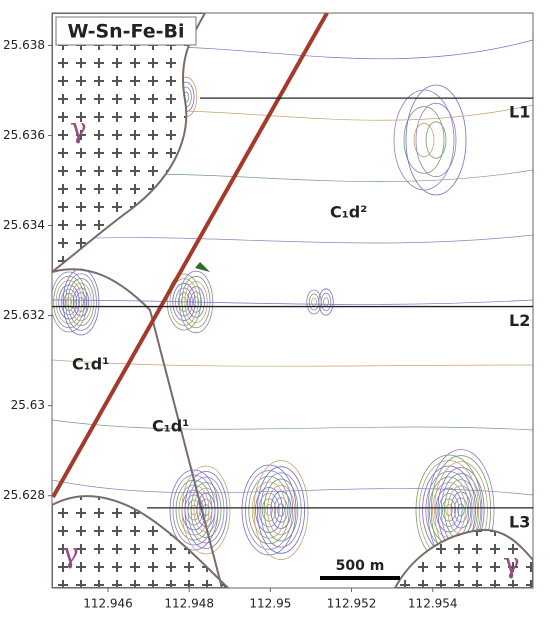 This screenshot has width=550, height=622. I want to click on title-box, so click(126, 31).